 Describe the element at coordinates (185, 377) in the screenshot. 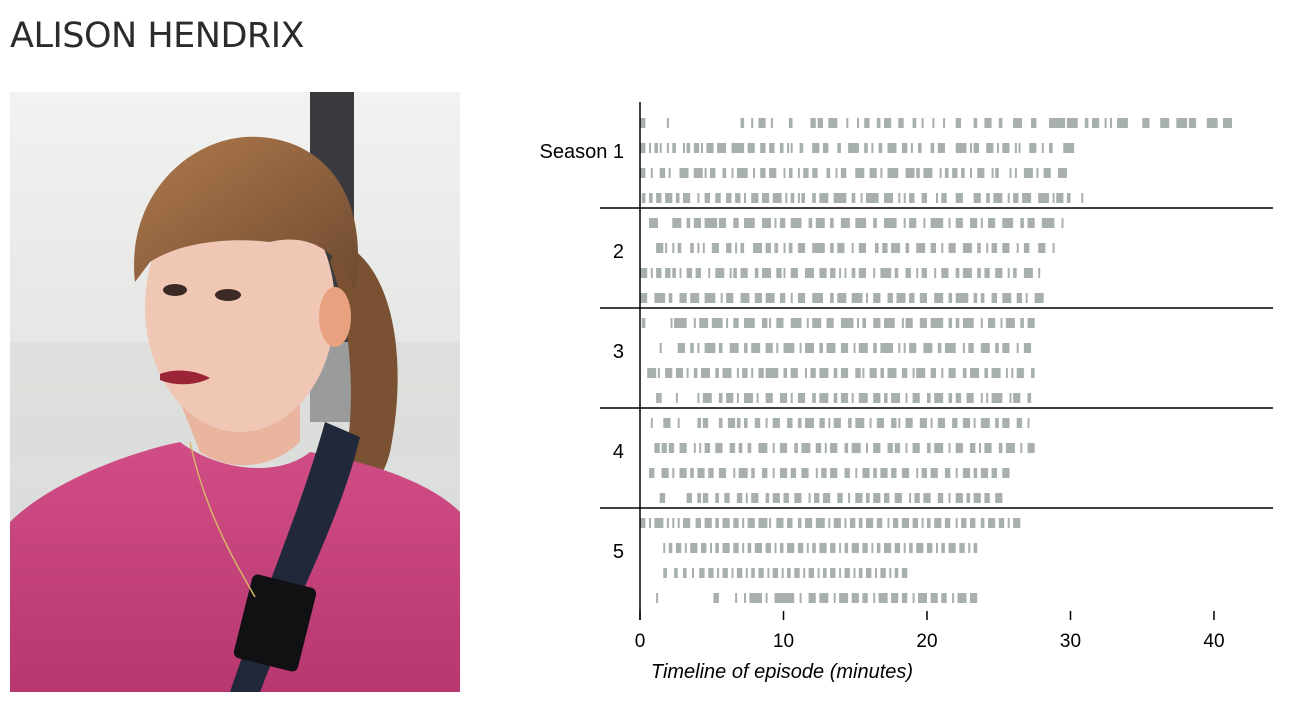

I see `photo-lips` at that location.